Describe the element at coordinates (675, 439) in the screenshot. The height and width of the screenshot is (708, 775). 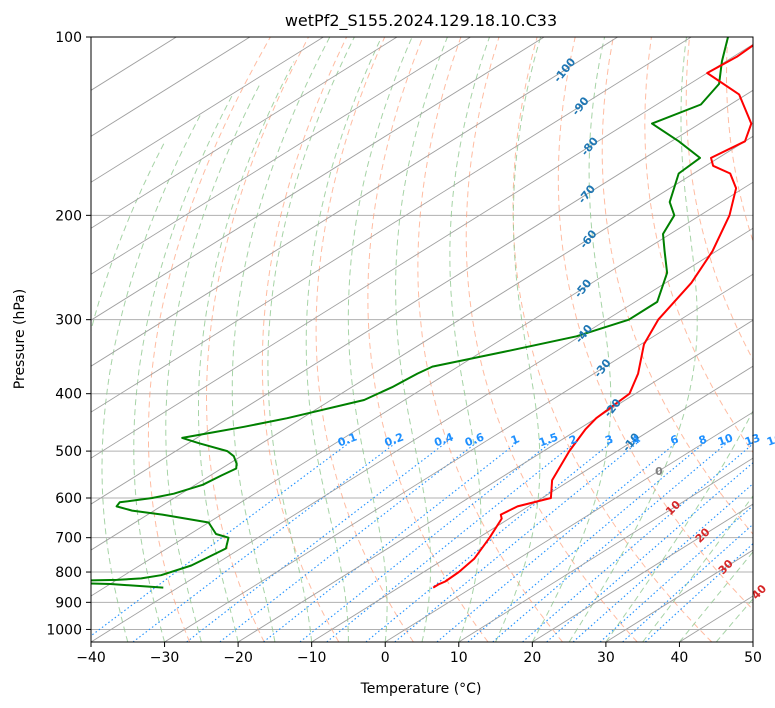
I see `mixing-ratio-label: 6` at that location.